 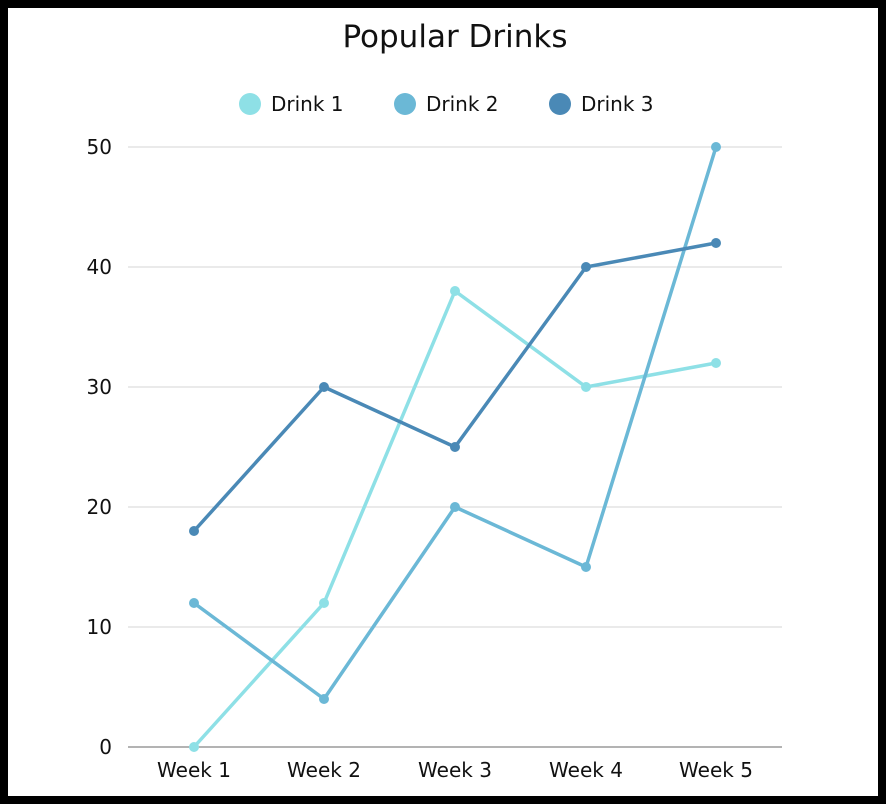 I want to click on y-tick-label: 10, so click(x=99, y=627).